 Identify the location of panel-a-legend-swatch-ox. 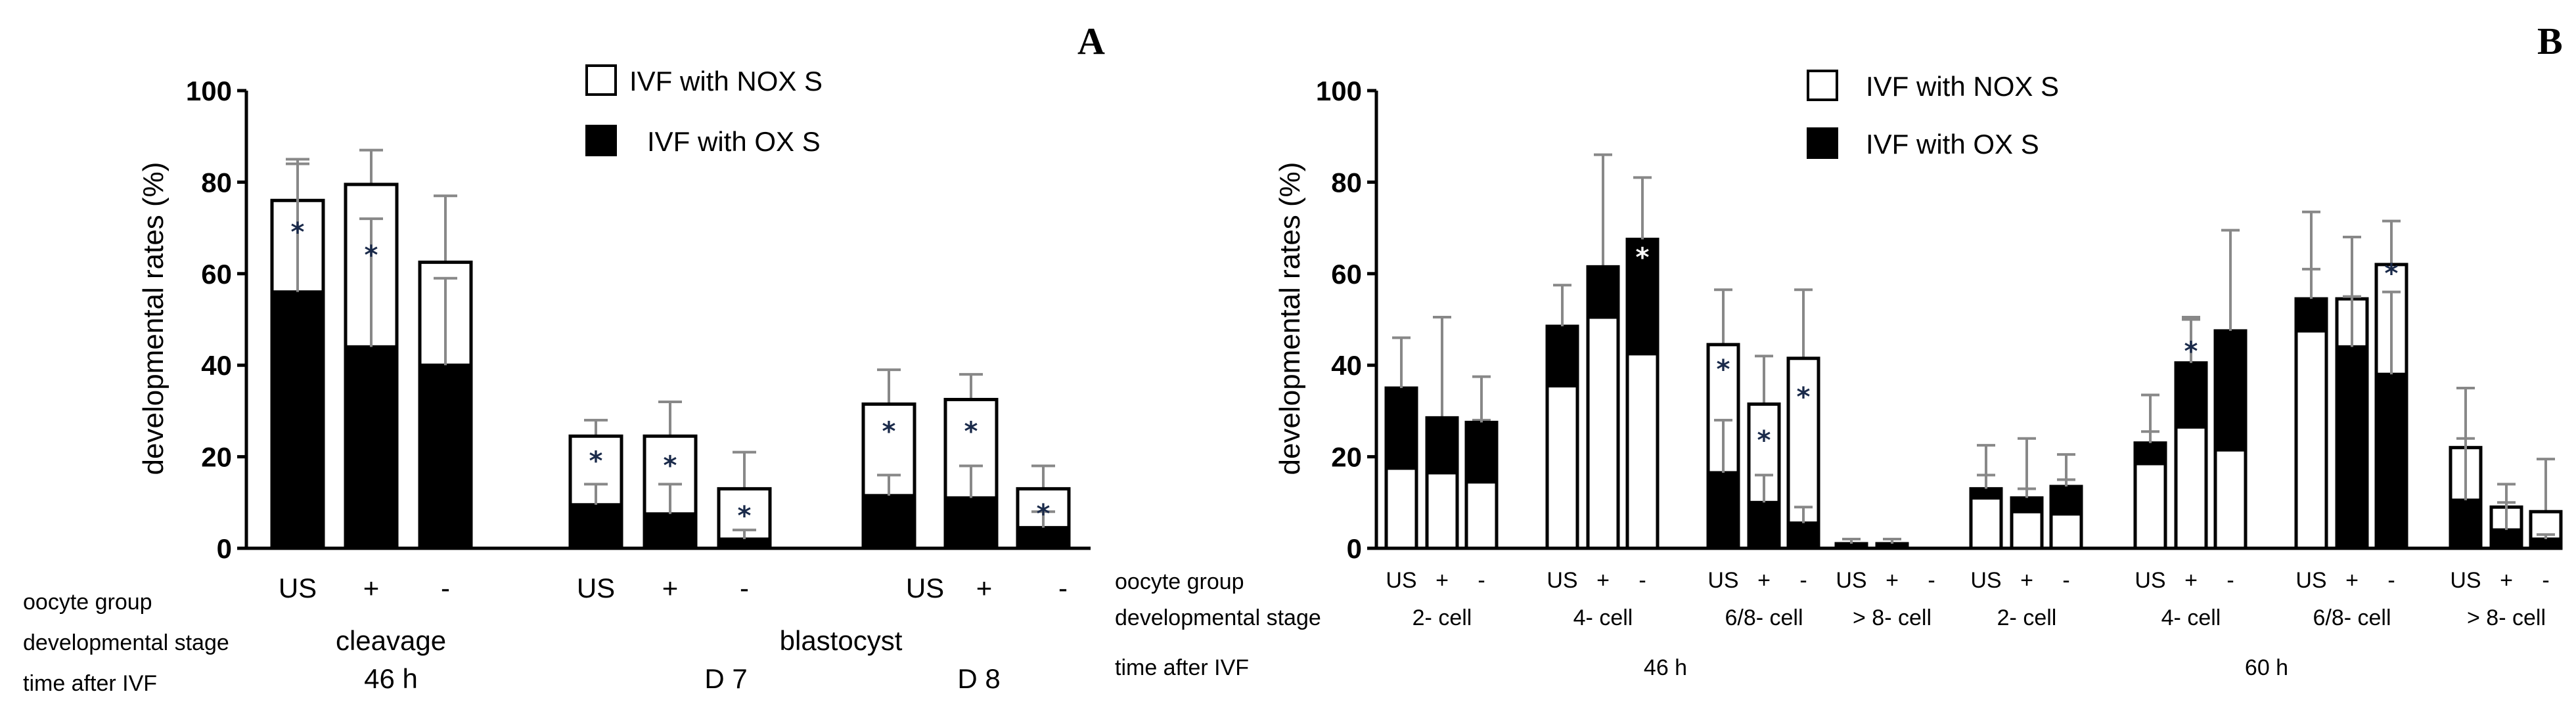
(601, 140).